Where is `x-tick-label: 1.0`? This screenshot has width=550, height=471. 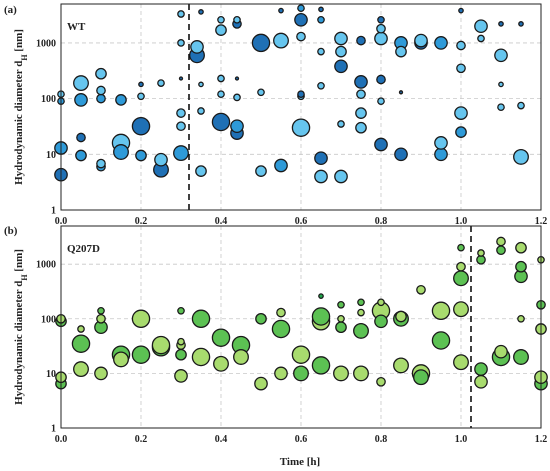 x-tick-label: 1.0 is located at coordinates (461, 221).